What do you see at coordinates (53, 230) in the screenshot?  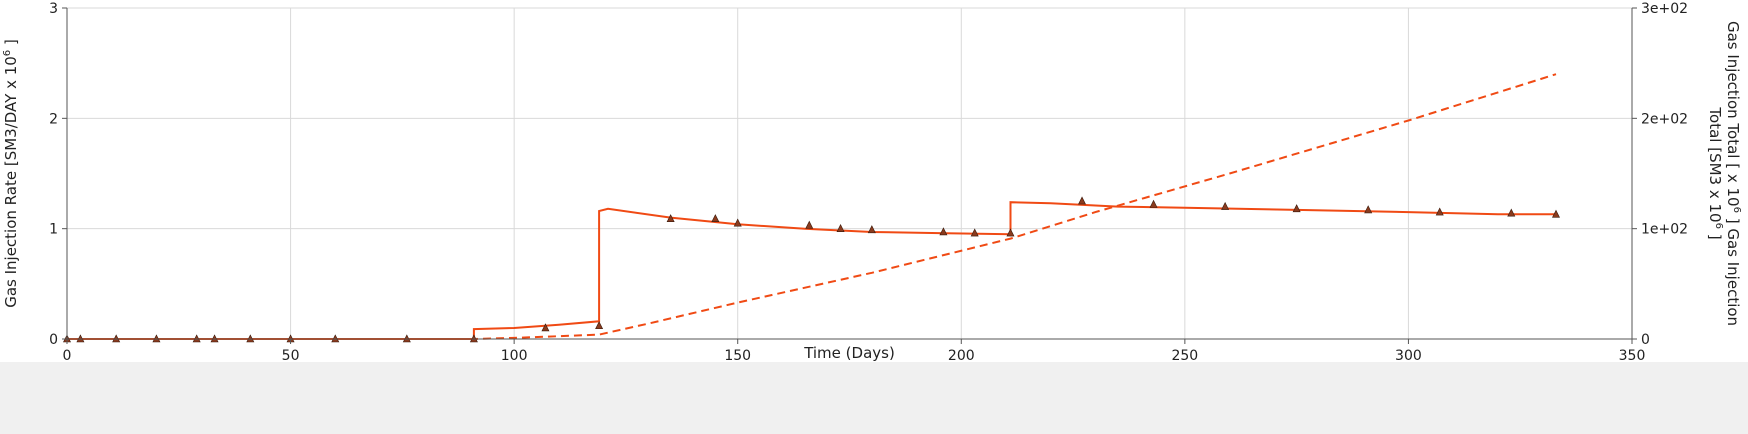 I see `y-left-tick-label: 1` at bounding box center [53, 230].